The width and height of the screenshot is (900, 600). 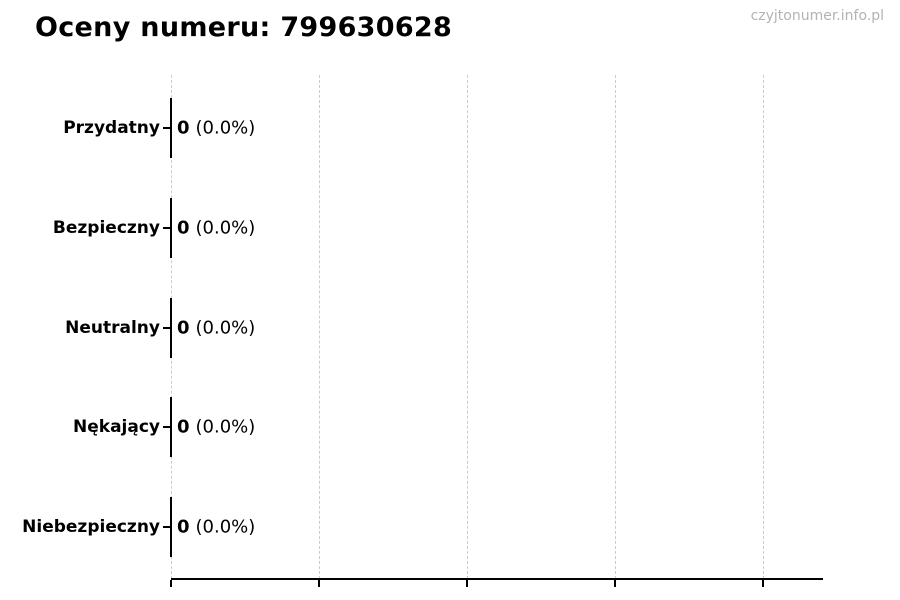 What do you see at coordinates (450, 128) in the screenshot?
I see `bar-row: Przydatny 0 (0.0%)` at bounding box center [450, 128].